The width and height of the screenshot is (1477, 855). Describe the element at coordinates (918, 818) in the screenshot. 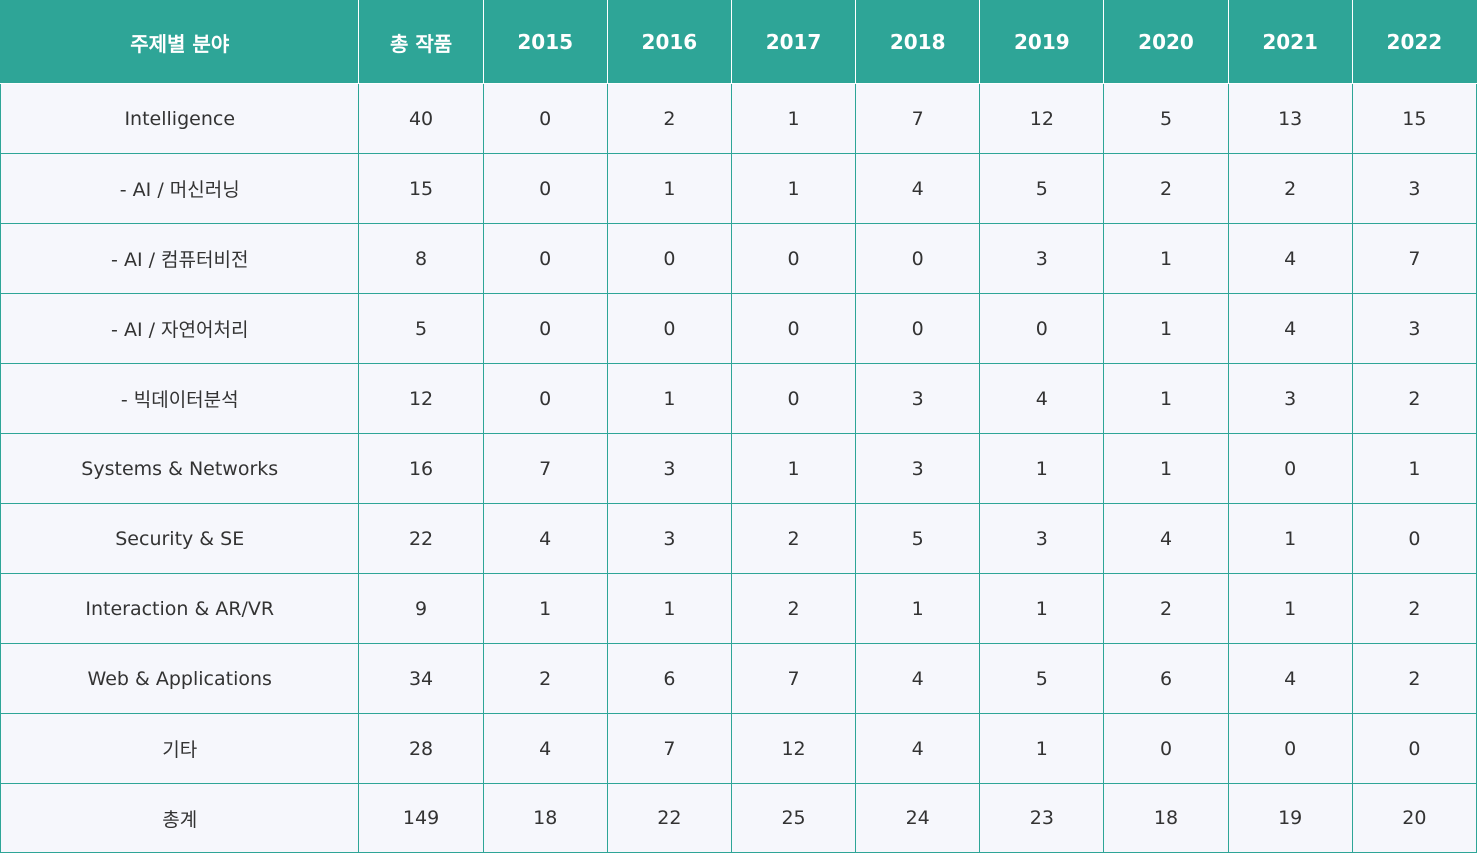

I see `year-count-cell: 24` at that location.